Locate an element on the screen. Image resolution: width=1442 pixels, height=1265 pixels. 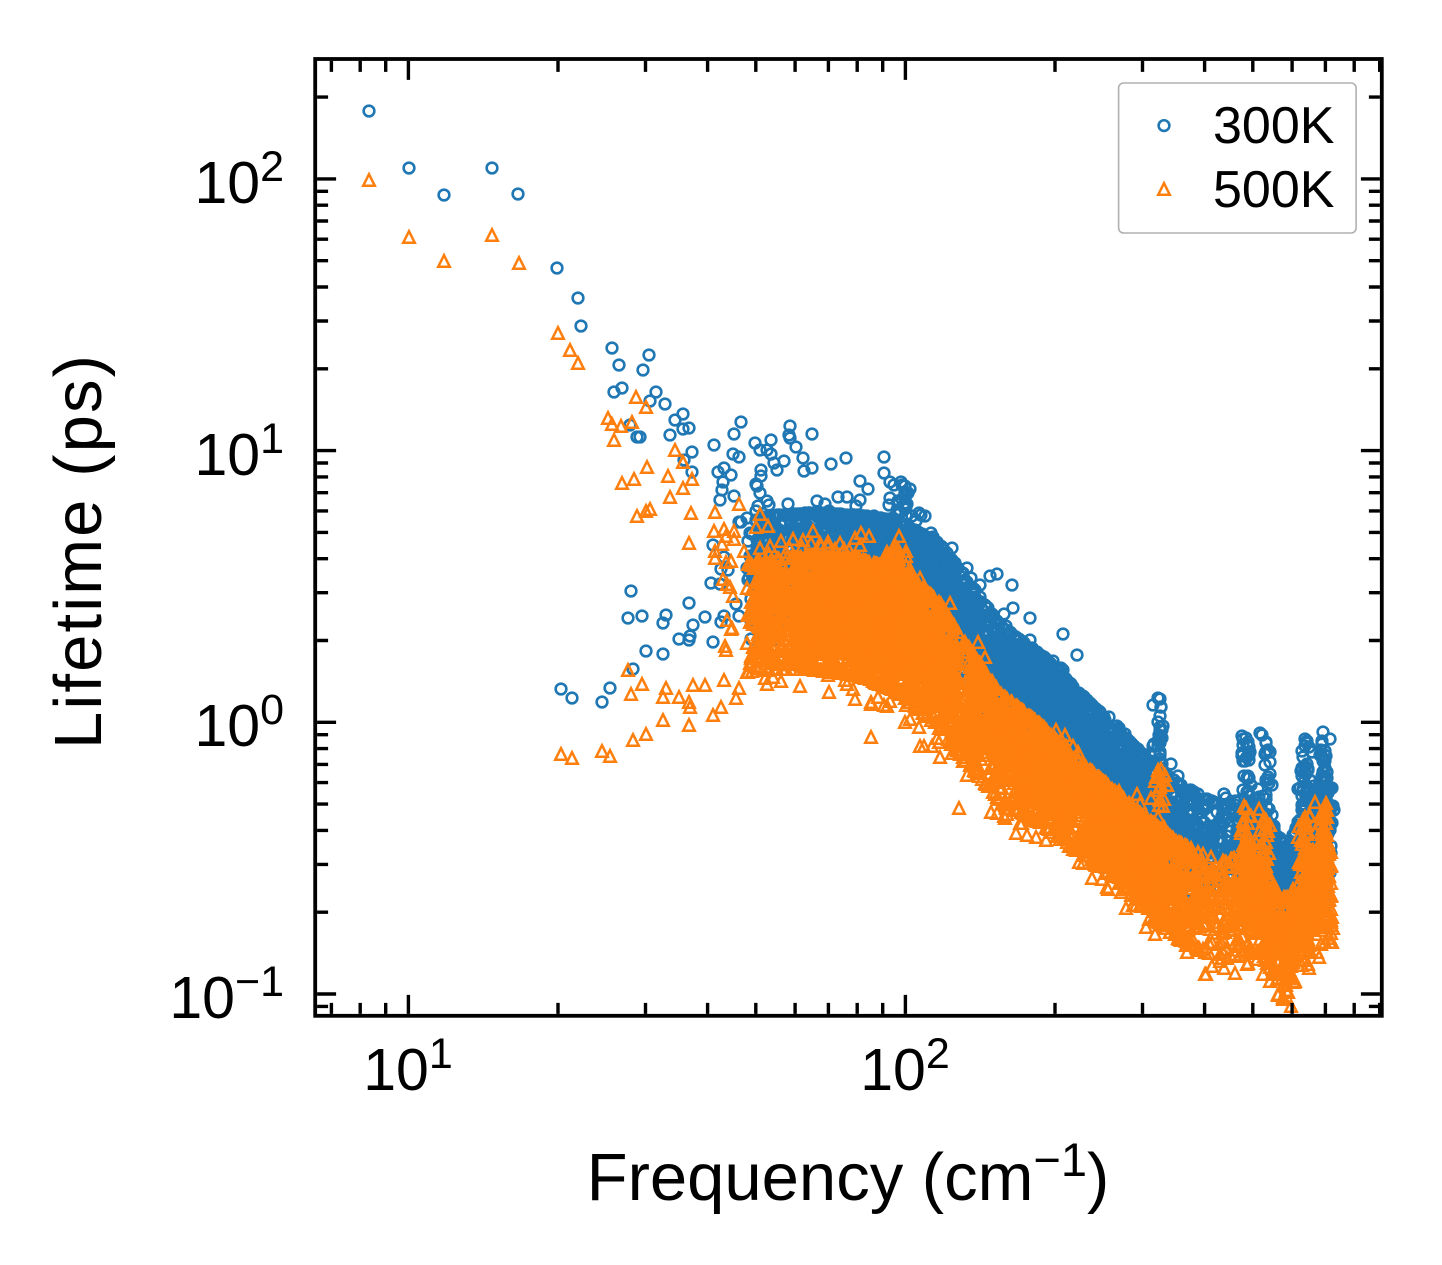
svg-text: 300K is located at coordinates (1274, 126).